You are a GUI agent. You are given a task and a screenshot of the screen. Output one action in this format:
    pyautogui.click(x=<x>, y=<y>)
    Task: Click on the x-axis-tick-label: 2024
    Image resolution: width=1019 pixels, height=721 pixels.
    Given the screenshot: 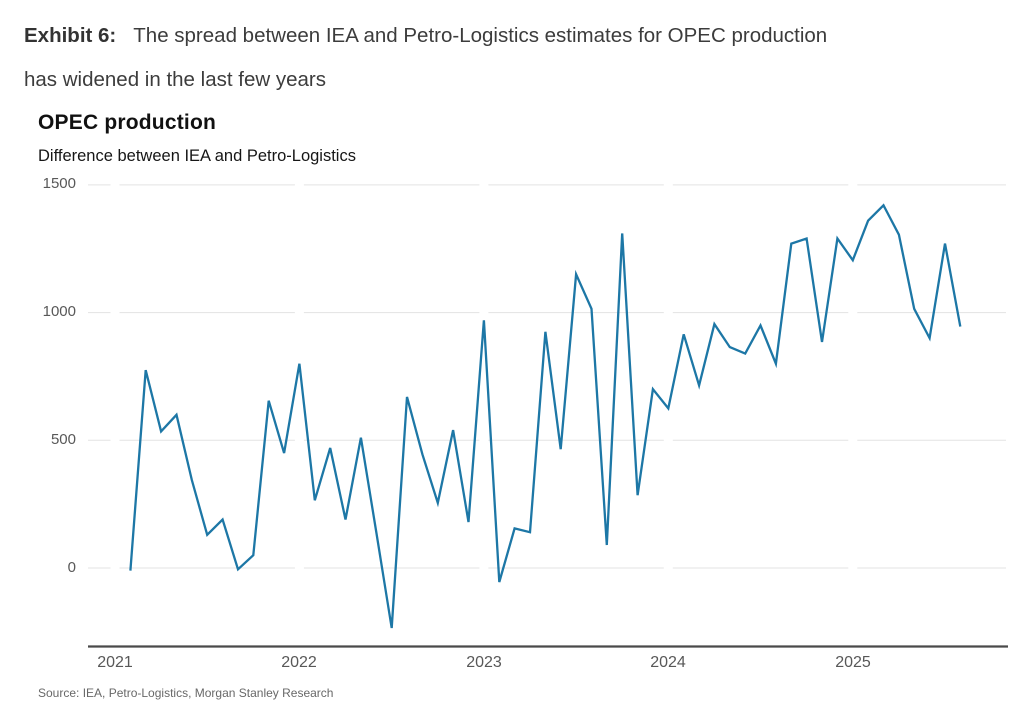 What is the action you would take?
    pyautogui.click(x=668, y=662)
    